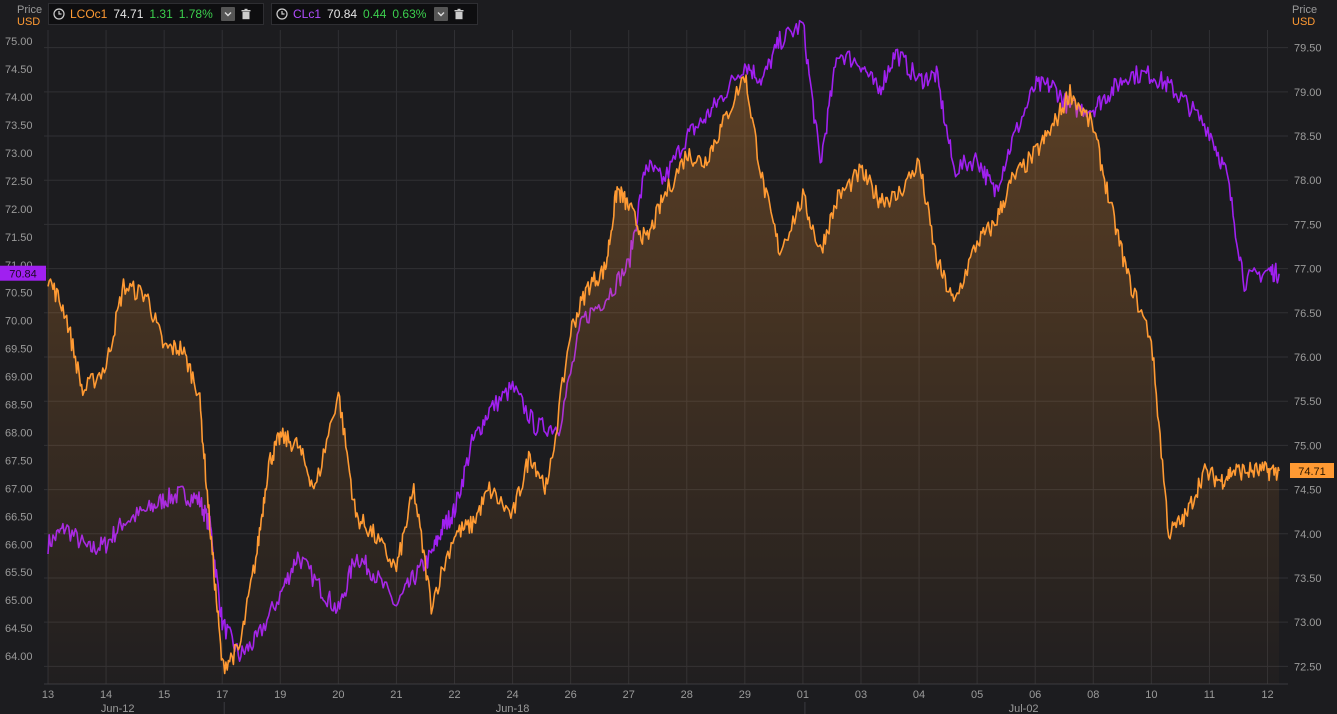 This screenshot has height=714, width=1337. I want to click on last-value-badge-left, so click(23, 273).